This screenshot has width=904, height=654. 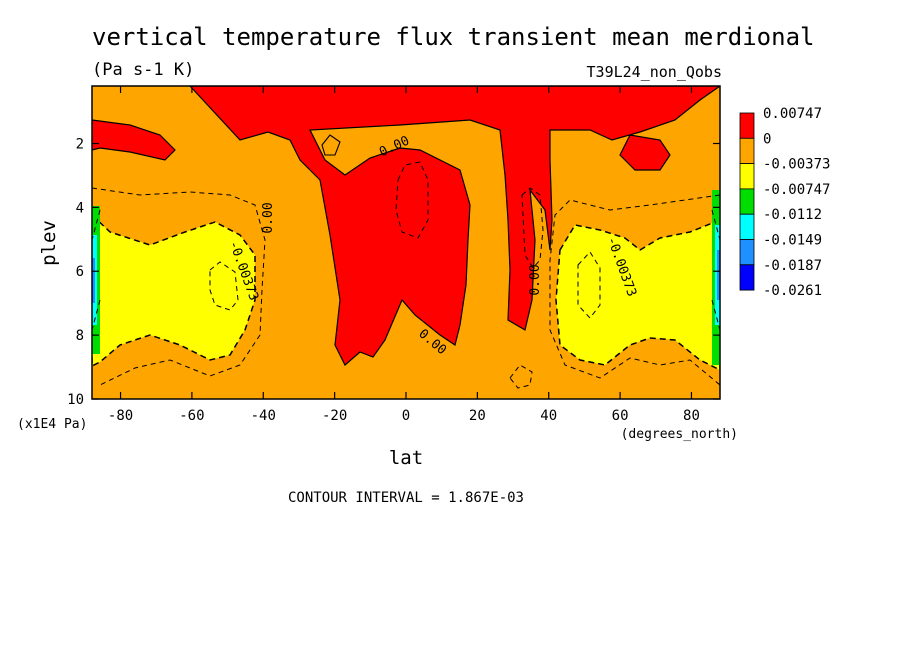 What do you see at coordinates (334, 416) in the screenshot?
I see `x-tick-label: -20` at bounding box center [334, 416].